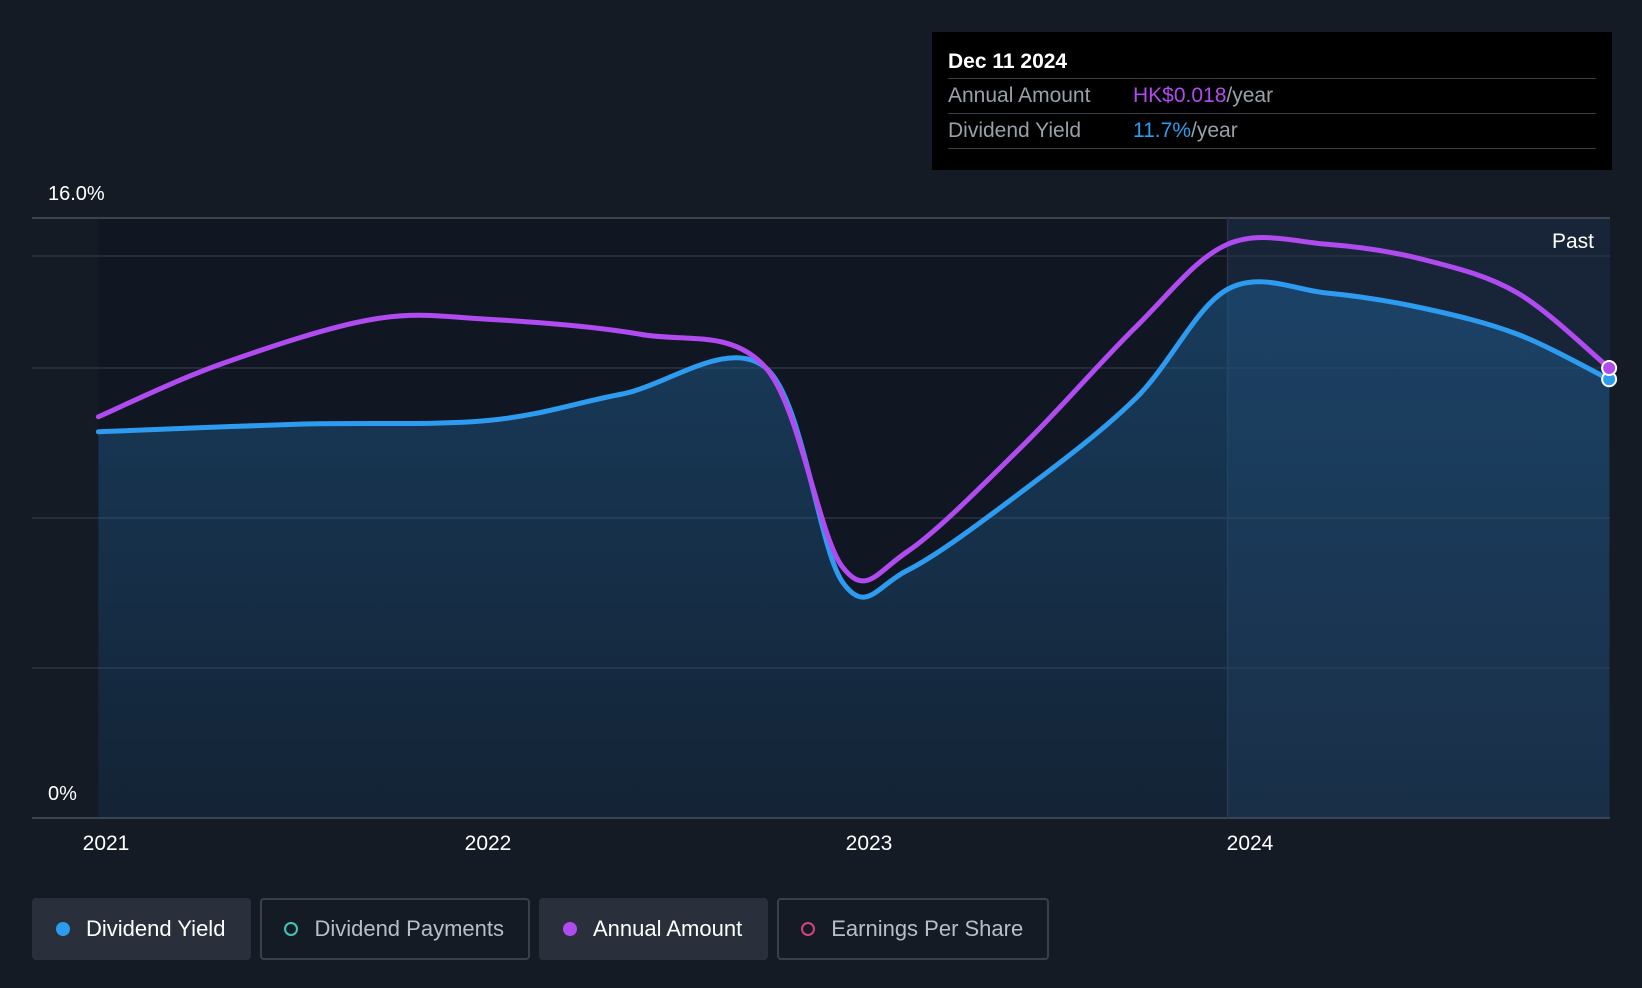 The image size is (1642, 988). Describe the element at coordinates (76, 194) in the screenshot. I see `y-axis-max-label: 16.0%` at that location.